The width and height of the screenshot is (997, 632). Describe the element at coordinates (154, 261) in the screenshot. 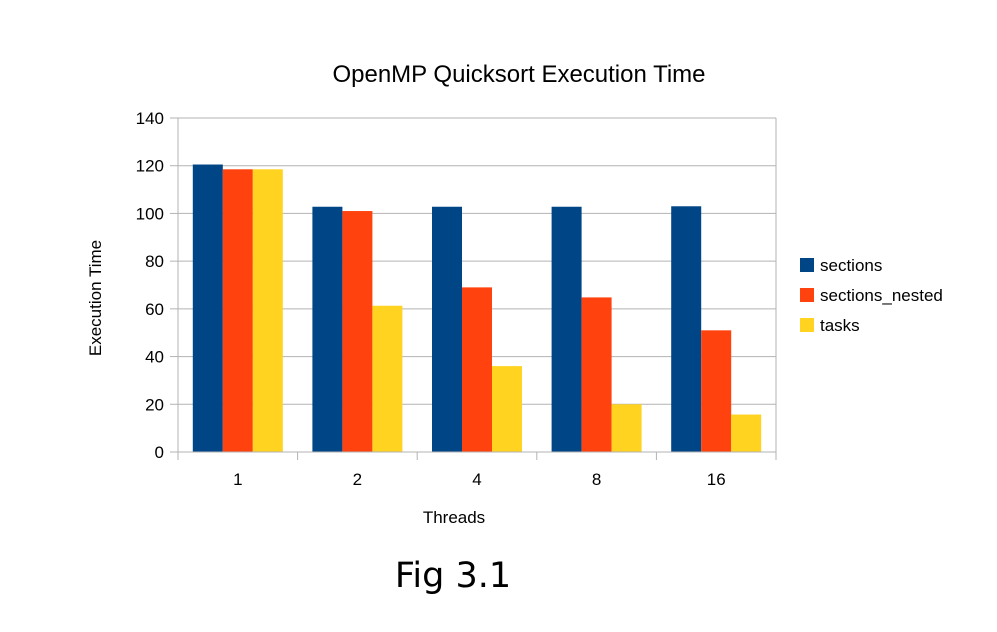

I see `y-tick-label: 80` at that location.